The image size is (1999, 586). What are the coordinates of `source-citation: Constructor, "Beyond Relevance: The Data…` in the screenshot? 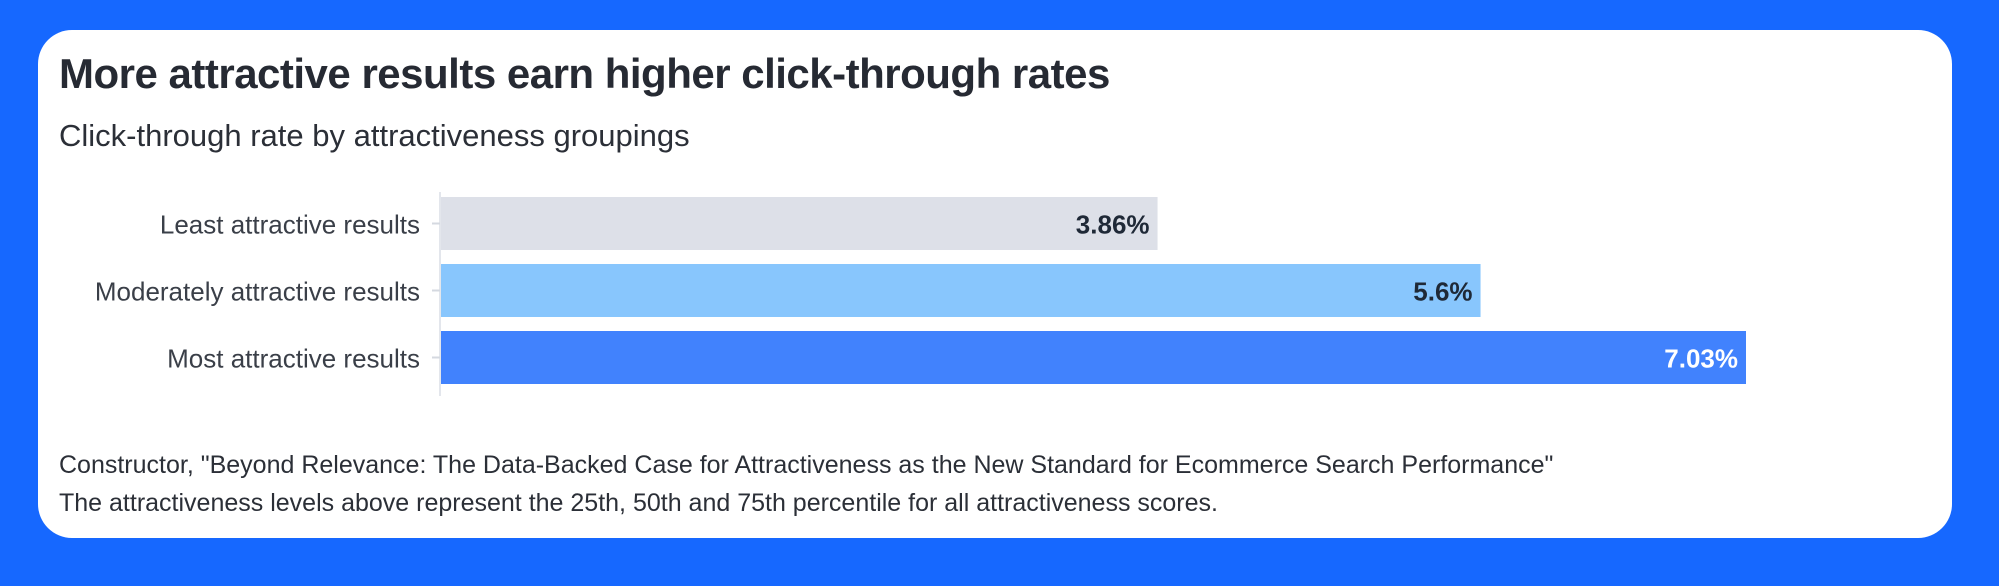 It's located at (806, 465).